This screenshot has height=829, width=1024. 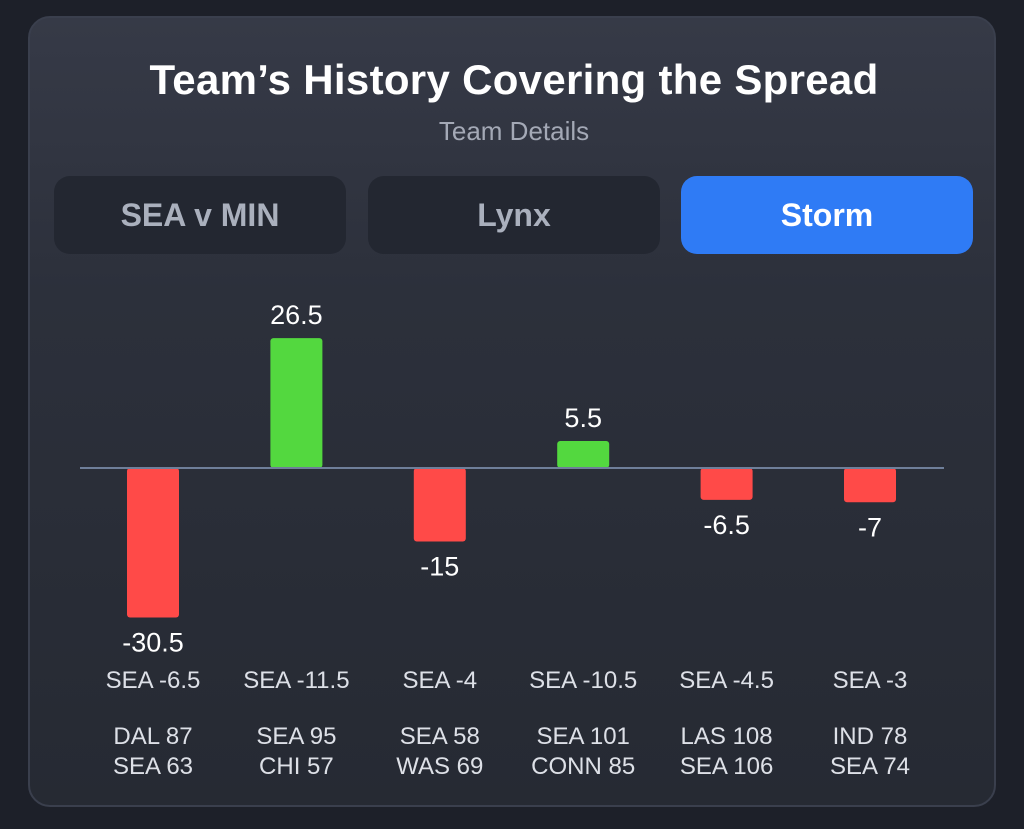 What do you see at coordinates (153, 680) in the screenshot?
I see `category-label-0: SEA -6.5` at bounding box center [153, 680].